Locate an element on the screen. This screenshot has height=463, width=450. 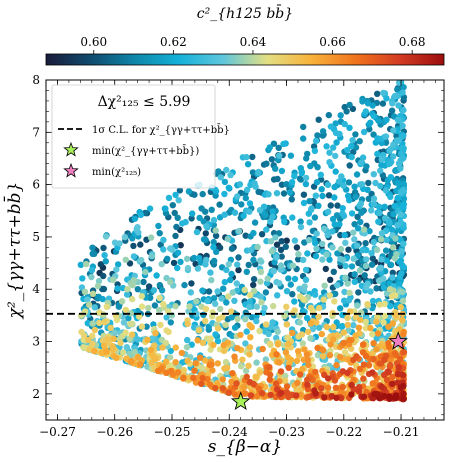
y-axis-label: χ²_{γγ+ττ+bb̄} is located at coordinates (13, 251).